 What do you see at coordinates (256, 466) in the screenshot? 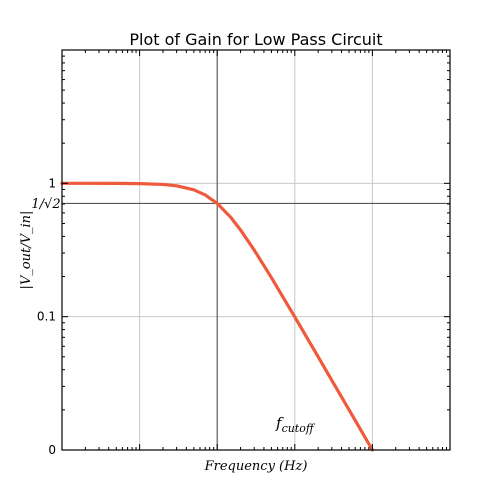
I see `x-axis-label: Frequency (Hz)` at bounding box center [256, 466].